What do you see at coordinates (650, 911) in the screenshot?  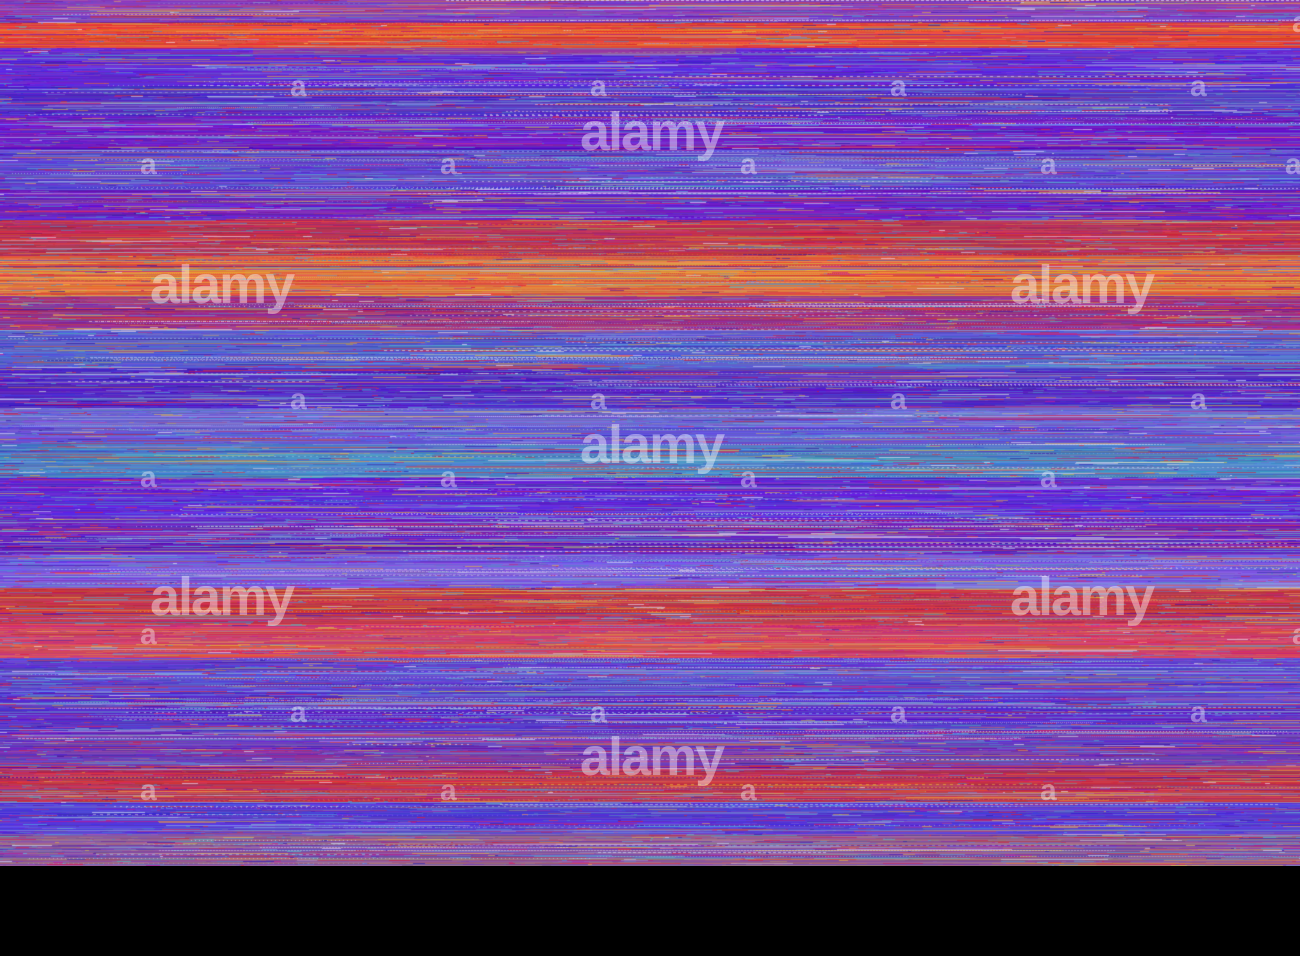 I see `alamy-footer-bar: alamy Image ID: 2SBY5PX www.alamy.com` at bounding box center [650, 911].